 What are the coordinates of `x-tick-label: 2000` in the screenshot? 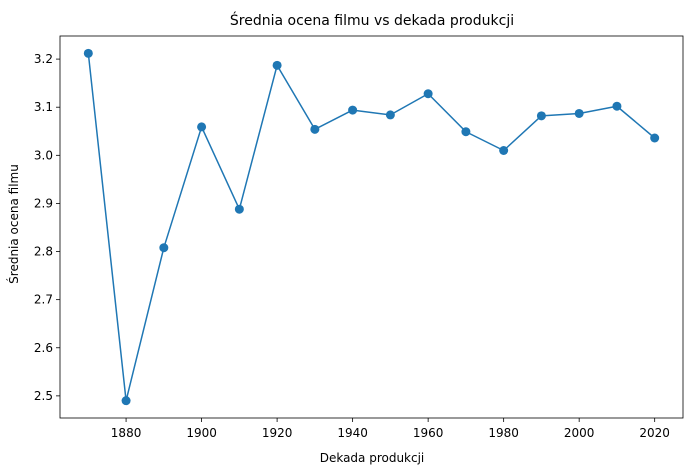 It's located at (579, 433).